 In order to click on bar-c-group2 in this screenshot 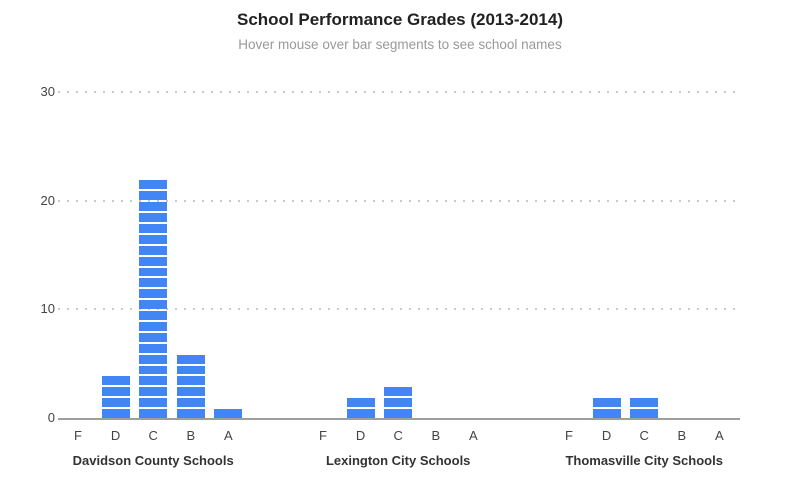, I will do `click(398, 402)`.